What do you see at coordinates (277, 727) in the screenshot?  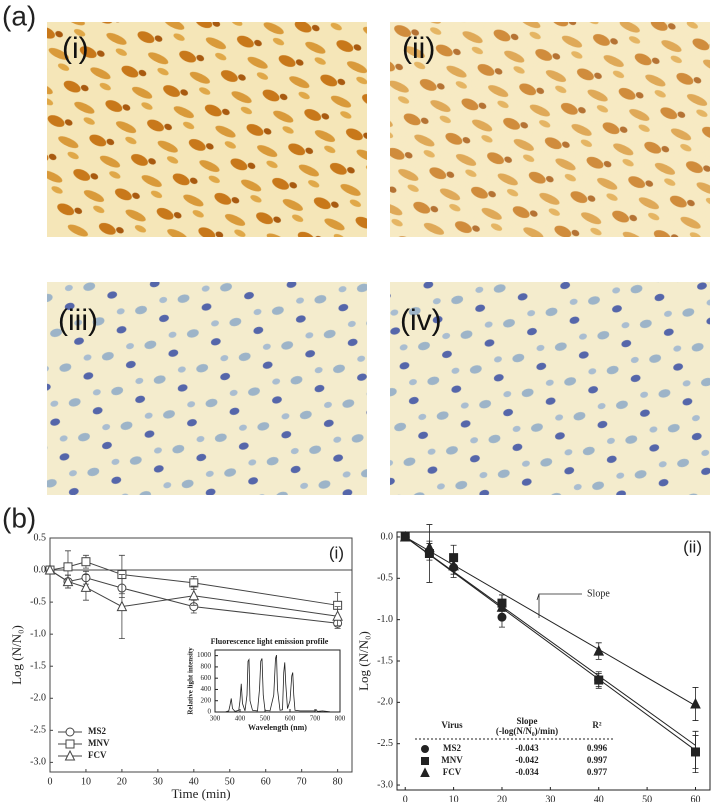 I see `x-axis-label: Wavelength (nm)` at bounding box center [277, 727].